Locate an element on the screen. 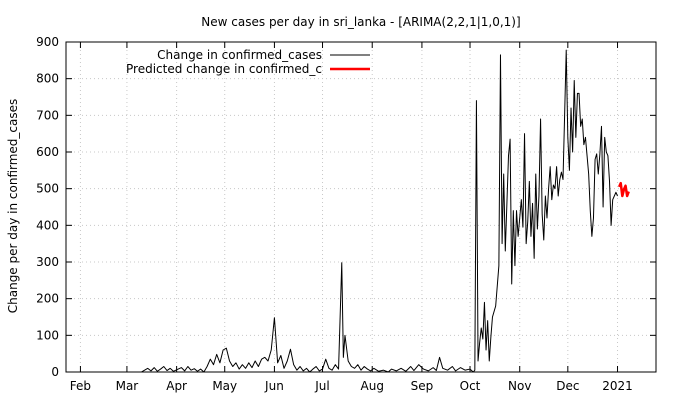 This screenshot has height=400, width=680. x-tick-label: Feb is located at coordinates (80, 386).